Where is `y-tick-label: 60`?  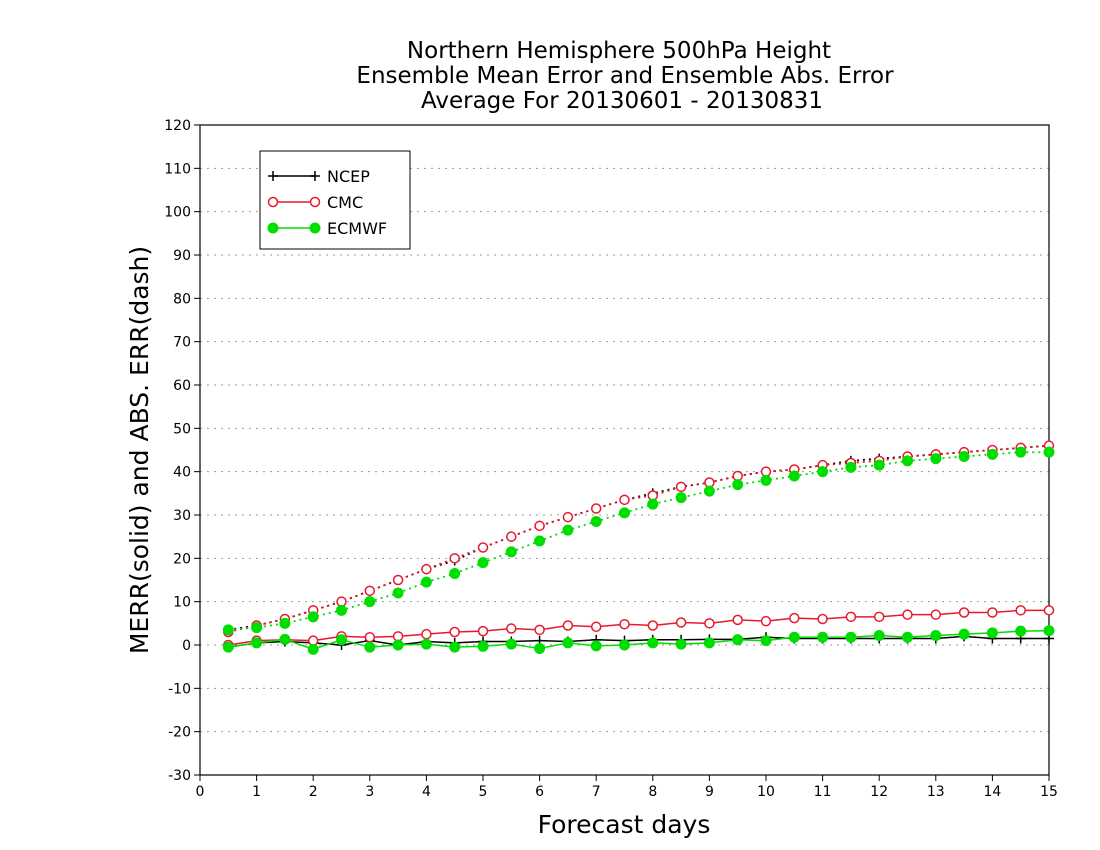
y-tick-label: 60 is located at coordinates (182, 386).